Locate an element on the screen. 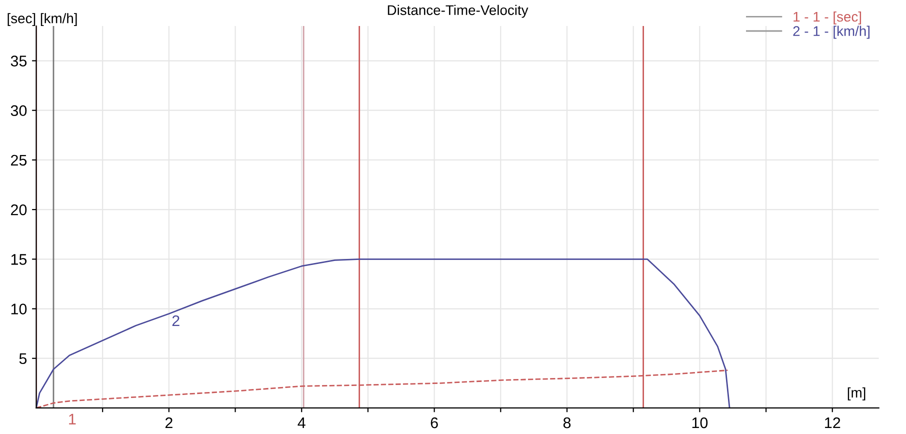 This screenshot has height=434, width=906. y-tick-label: 10 is located at coordinates (19, 309).